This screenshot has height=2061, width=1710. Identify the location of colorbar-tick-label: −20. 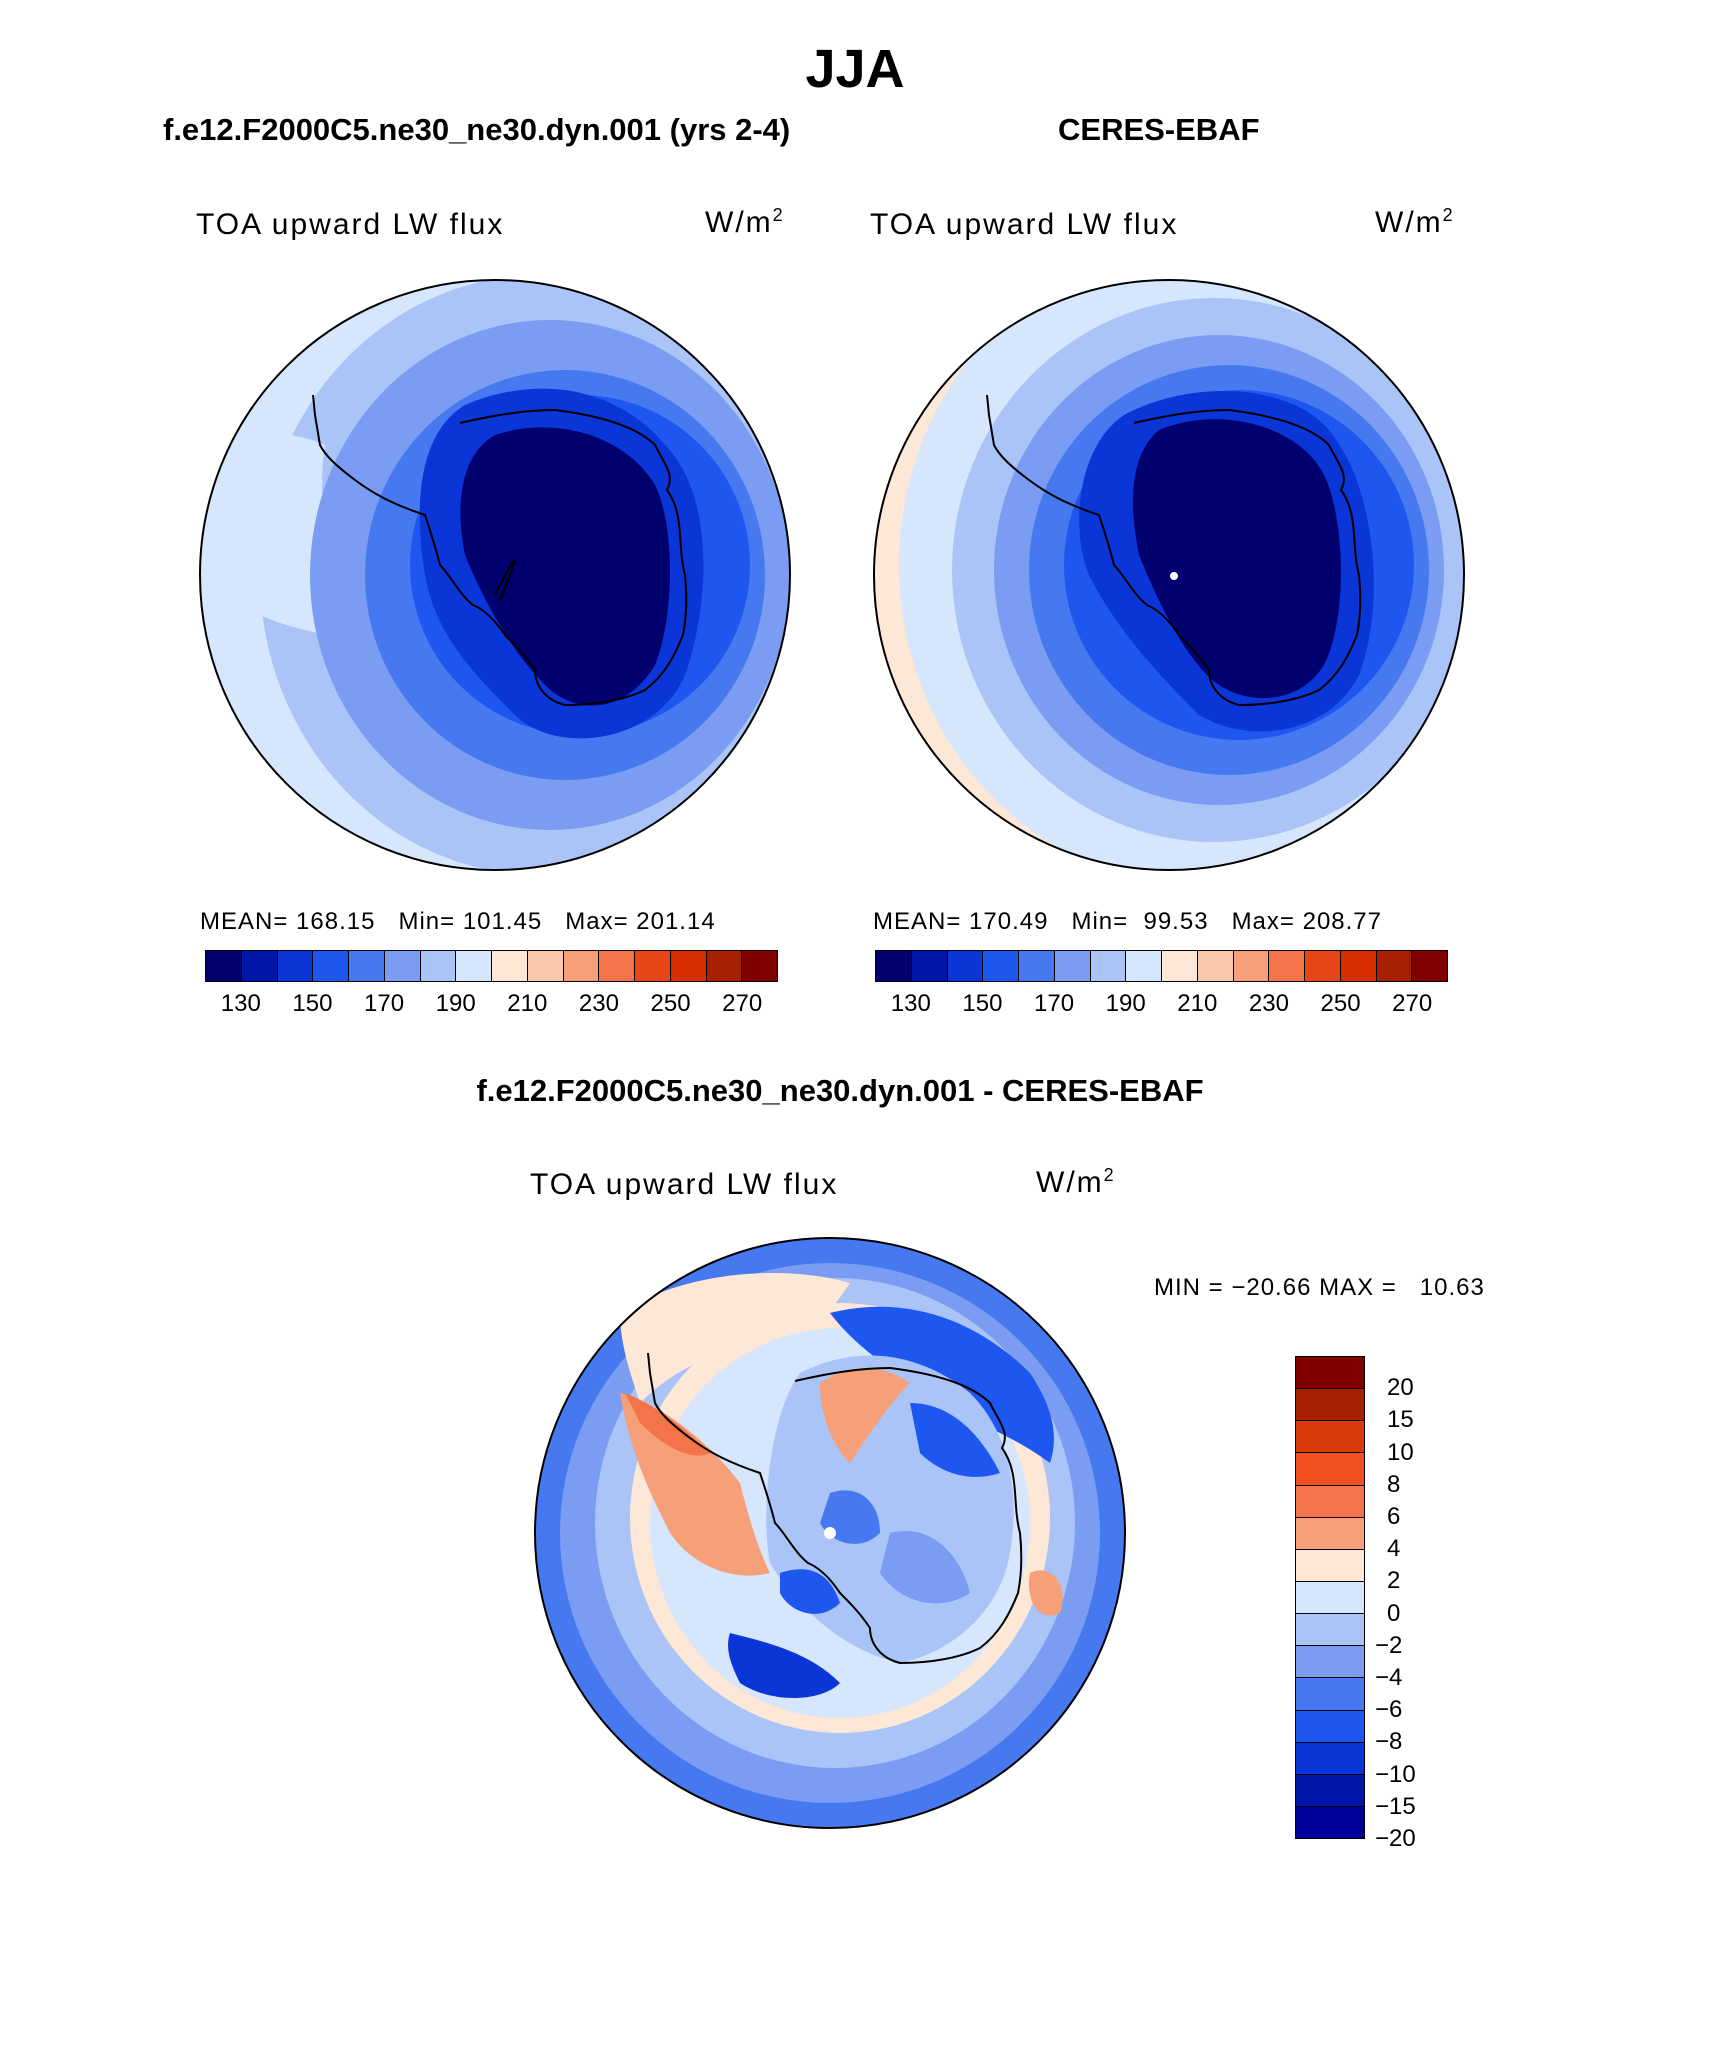
(1395, 1838).